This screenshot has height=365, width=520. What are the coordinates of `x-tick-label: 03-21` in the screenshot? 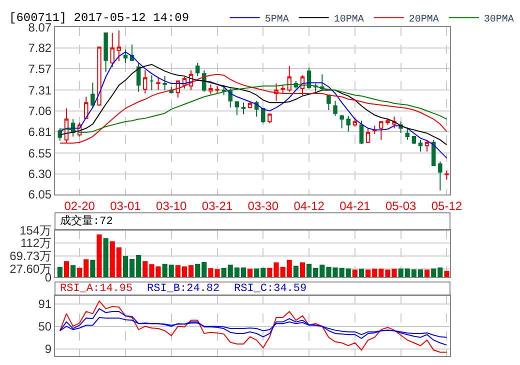 It's located at (217, 205).